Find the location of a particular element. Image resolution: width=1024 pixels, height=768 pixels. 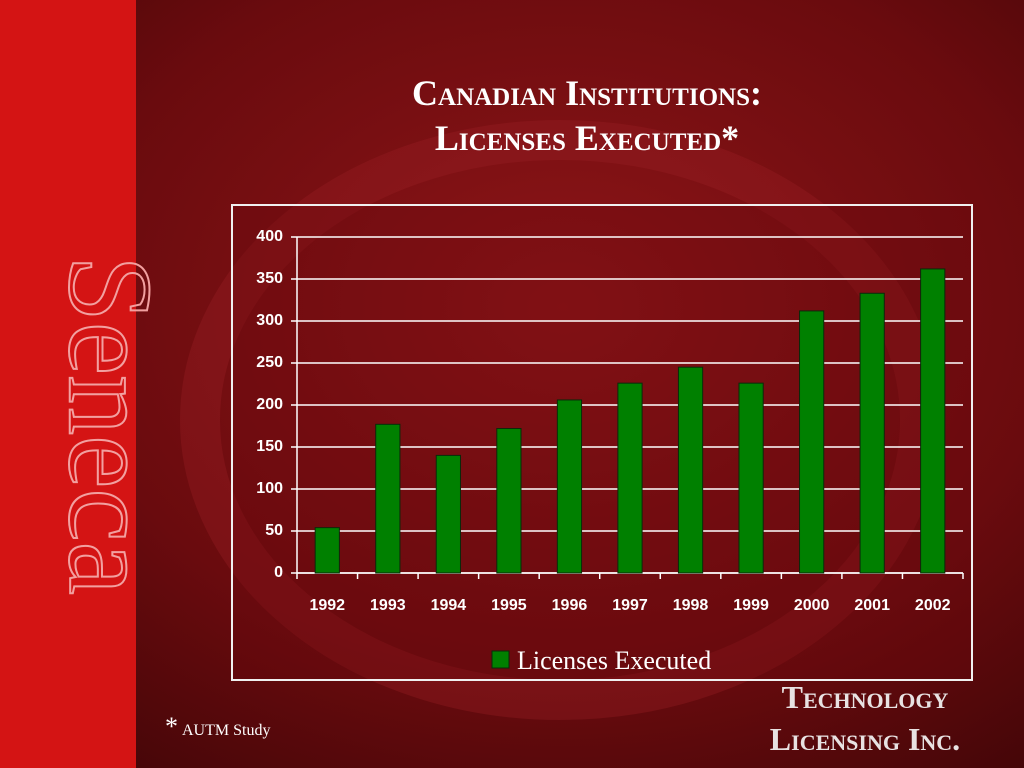

chart-title: Canadian Institutions: is located at coordinates (587, 93).